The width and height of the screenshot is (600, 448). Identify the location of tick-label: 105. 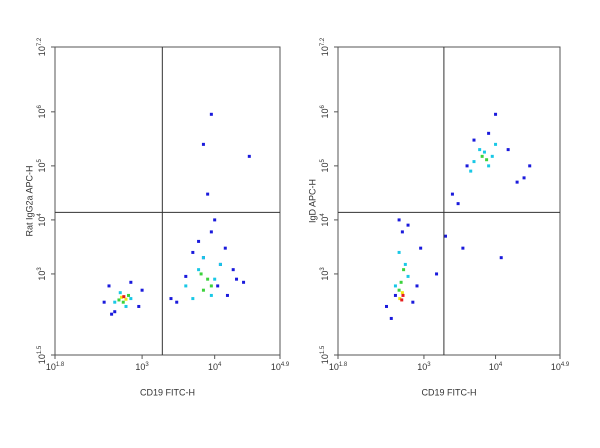
(42, 166).